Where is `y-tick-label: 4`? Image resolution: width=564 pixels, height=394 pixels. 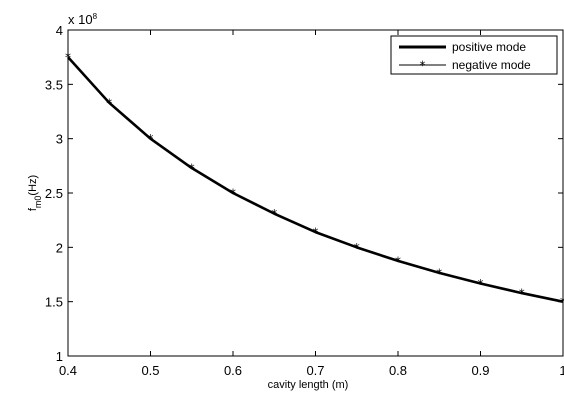
y-tick-label: 4 is located at coordinates (59, 30).